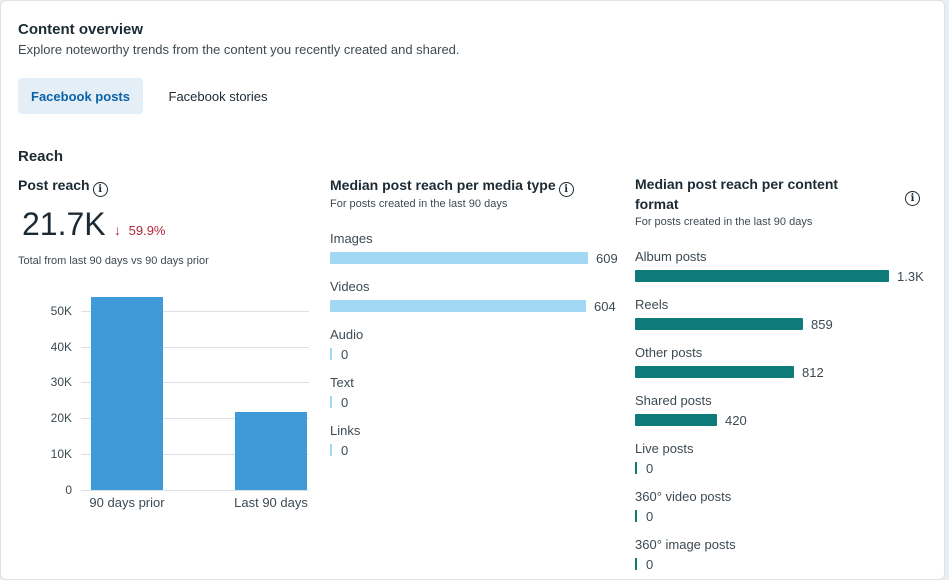  I want to click on post-reach-label: Post reach, so click(54, 185).